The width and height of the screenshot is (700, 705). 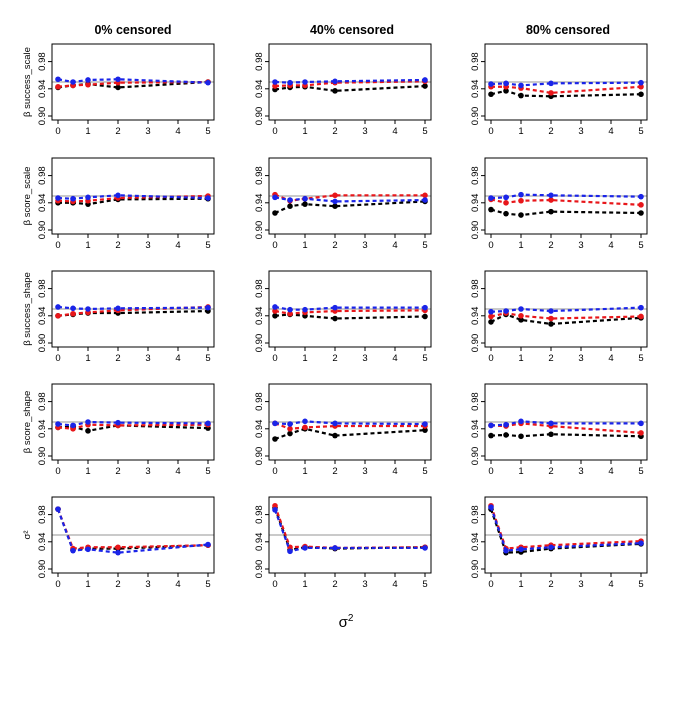 I want to click on panel-r0-c0: 0 1 2 3 4 5 0.90 0.94 0.98 β success_scale, so click(x=118, y=90).